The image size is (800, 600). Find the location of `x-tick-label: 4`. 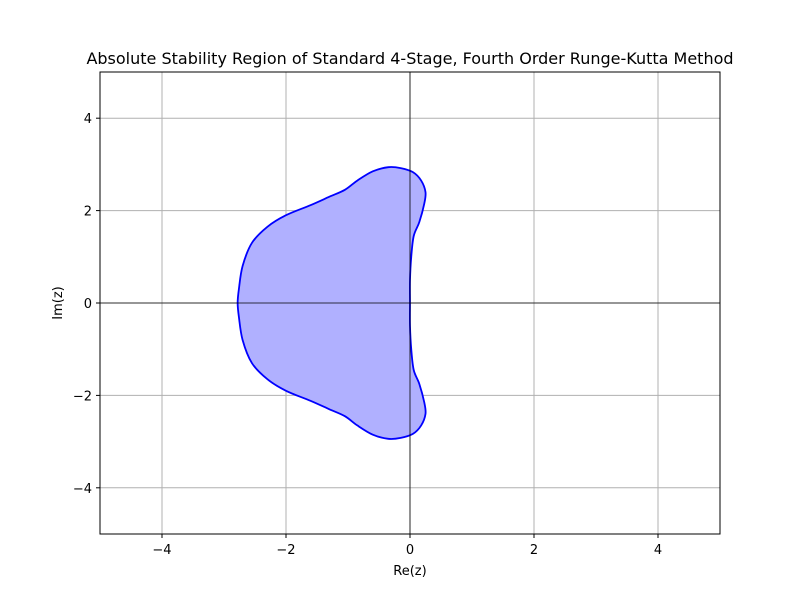

x-tick-label: 4 is located at coordinates (658, 550).